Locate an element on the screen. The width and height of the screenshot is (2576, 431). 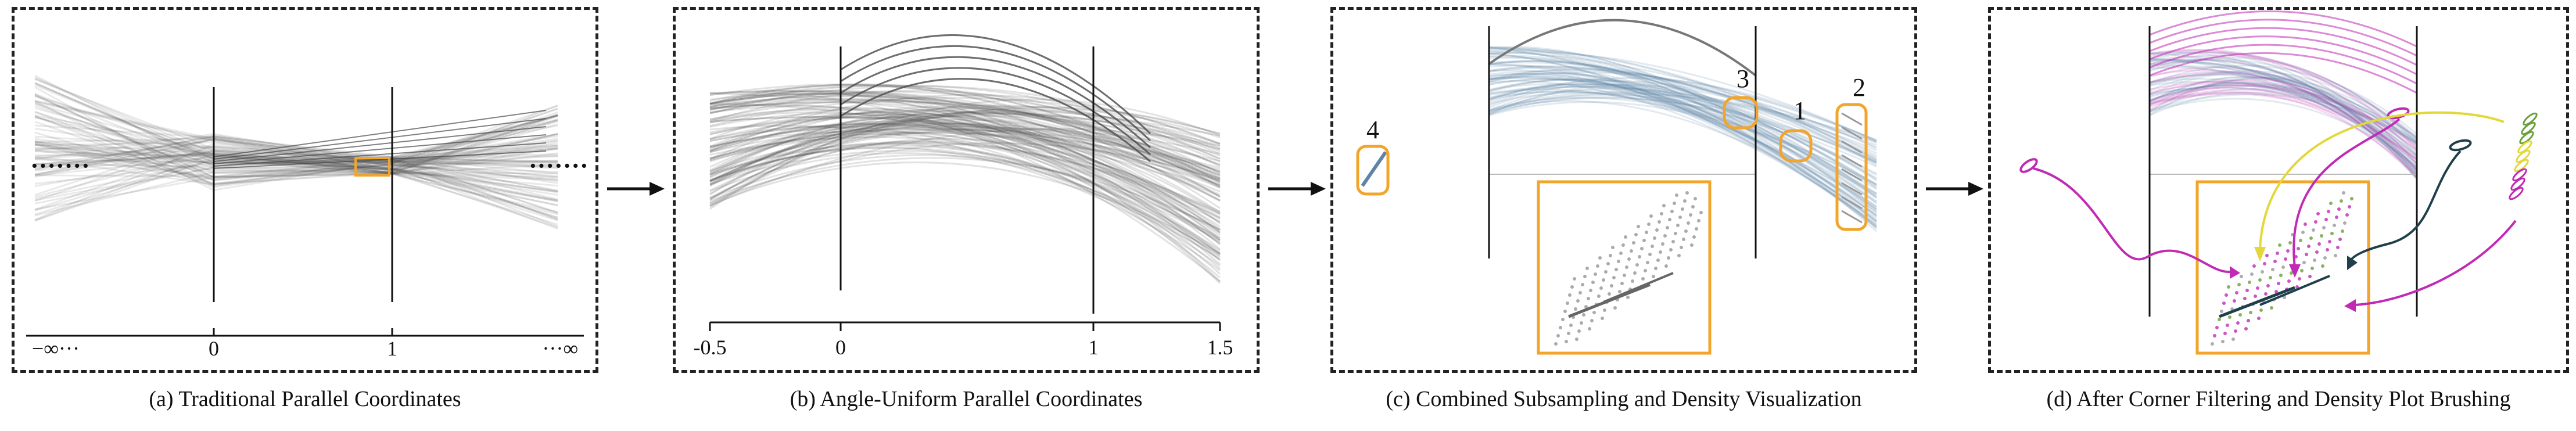
arrow-c-to-d is located at coordinates (1954, 189).